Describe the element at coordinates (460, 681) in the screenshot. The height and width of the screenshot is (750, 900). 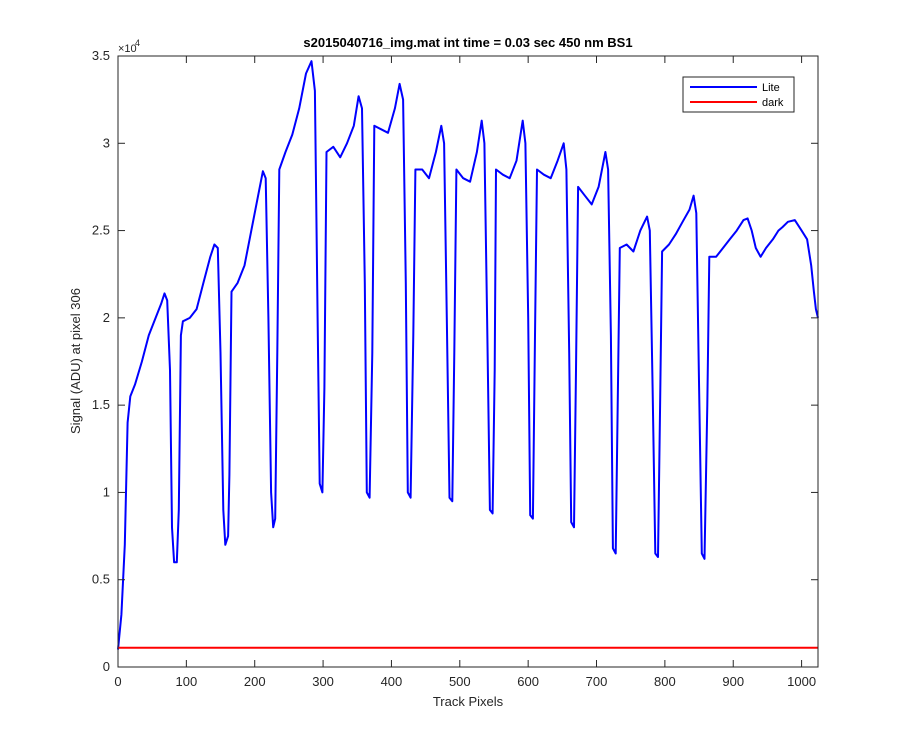
I see `x-tick-label: 500` at that location.